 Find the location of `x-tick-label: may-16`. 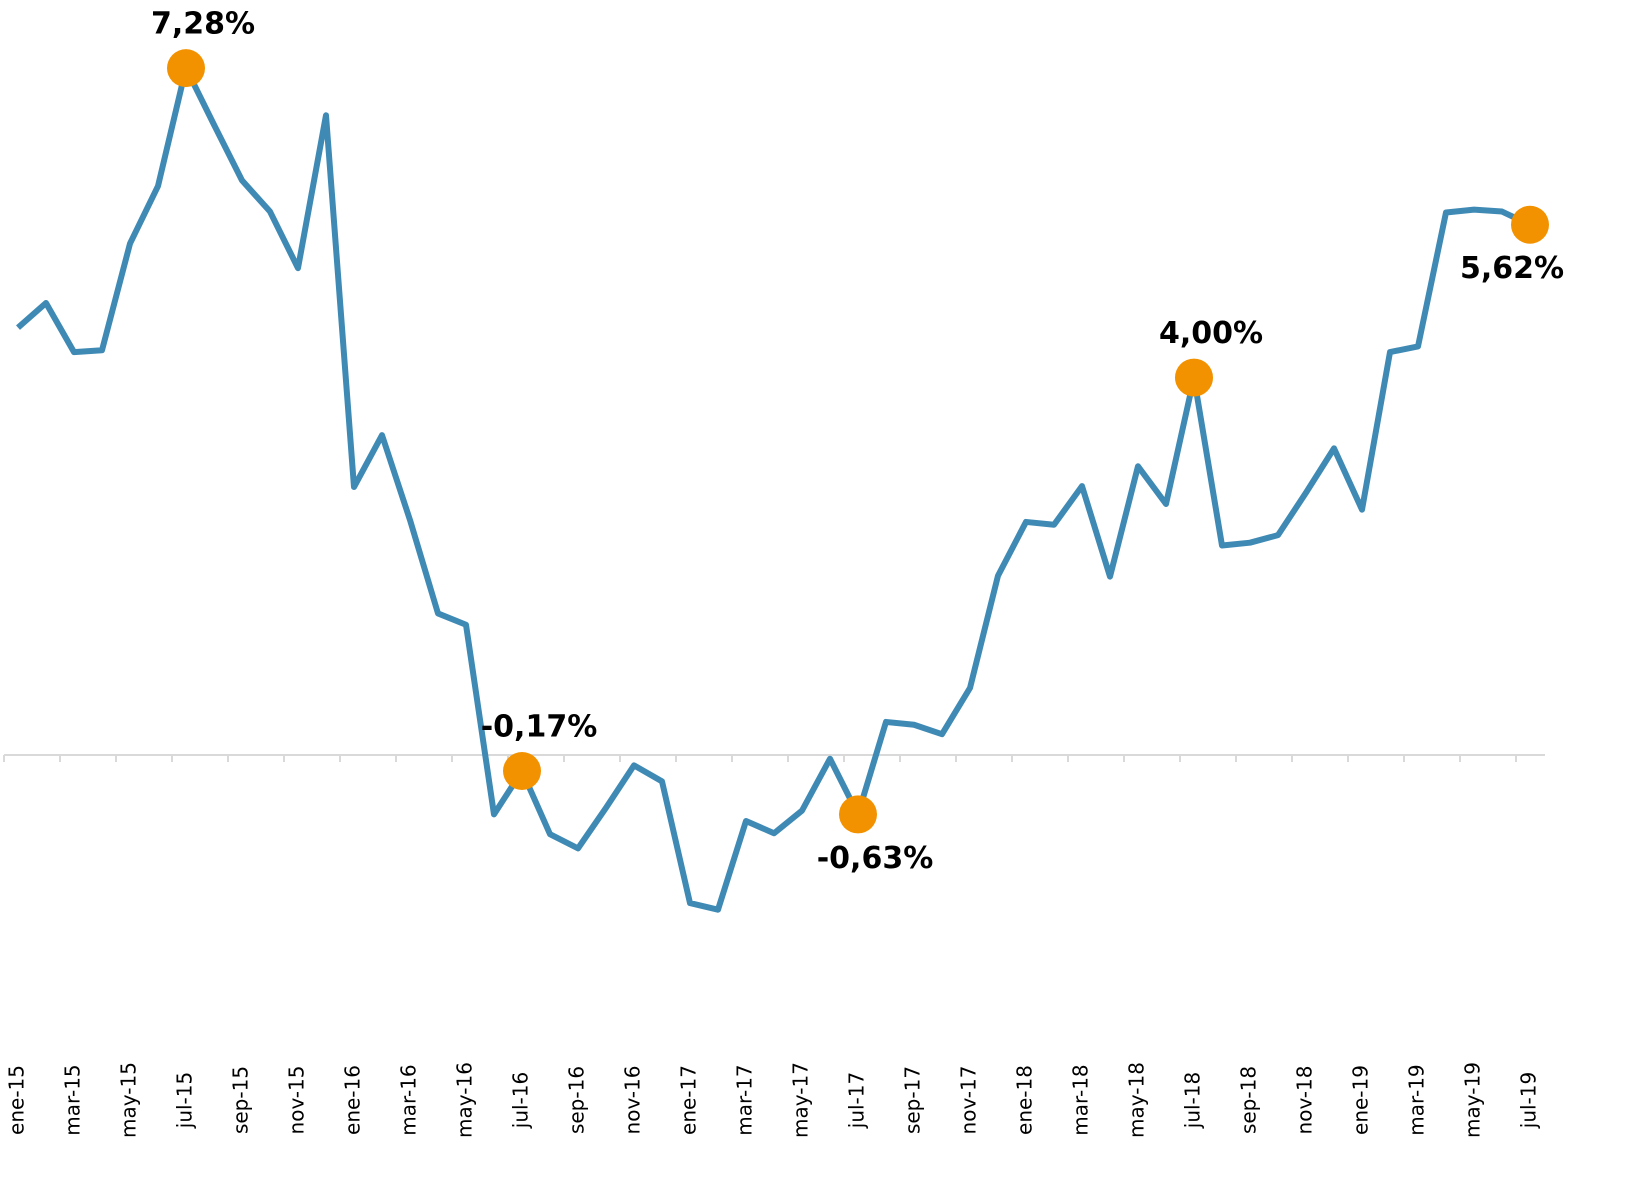

x-tick-label: may-16 is located at coordinates (465, 1100).